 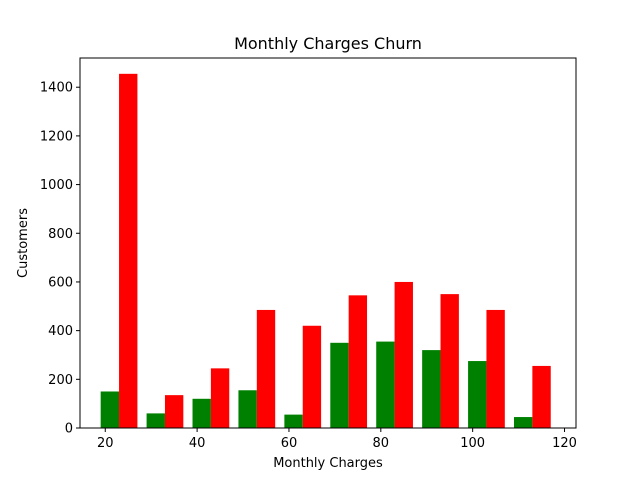 What do you see at coordinates (56, 88) in the screenshot?
I see `y-tick-label: 1400` at bounding box center [56, 88].